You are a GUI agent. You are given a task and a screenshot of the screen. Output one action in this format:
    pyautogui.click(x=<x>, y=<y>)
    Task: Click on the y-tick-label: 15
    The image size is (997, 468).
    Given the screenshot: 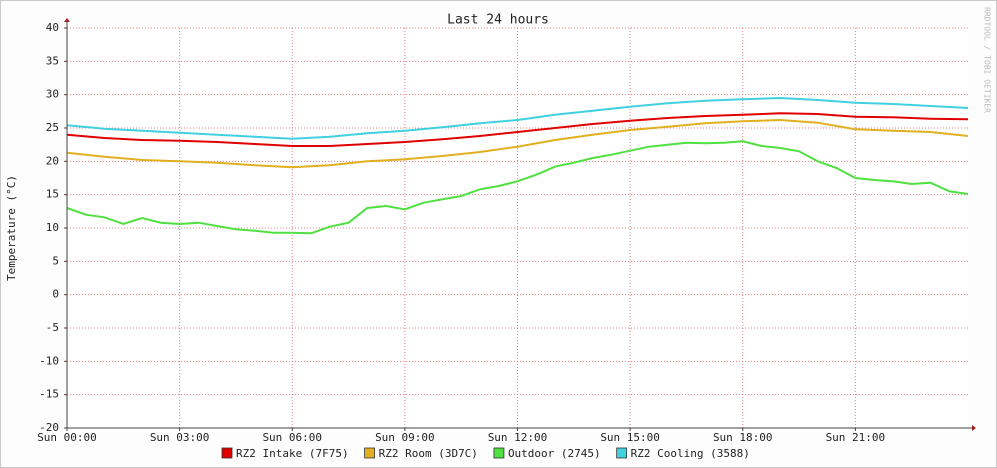 What is the action you would take?
    pyautogui.click(x=52, y=194)
    